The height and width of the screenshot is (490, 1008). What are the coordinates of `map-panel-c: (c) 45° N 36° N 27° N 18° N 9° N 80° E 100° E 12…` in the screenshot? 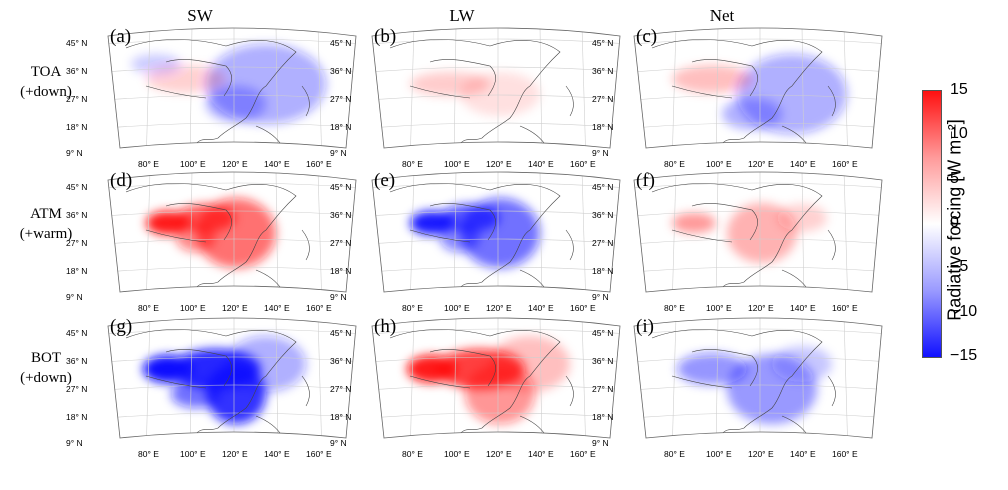 It's located at (741, 97).